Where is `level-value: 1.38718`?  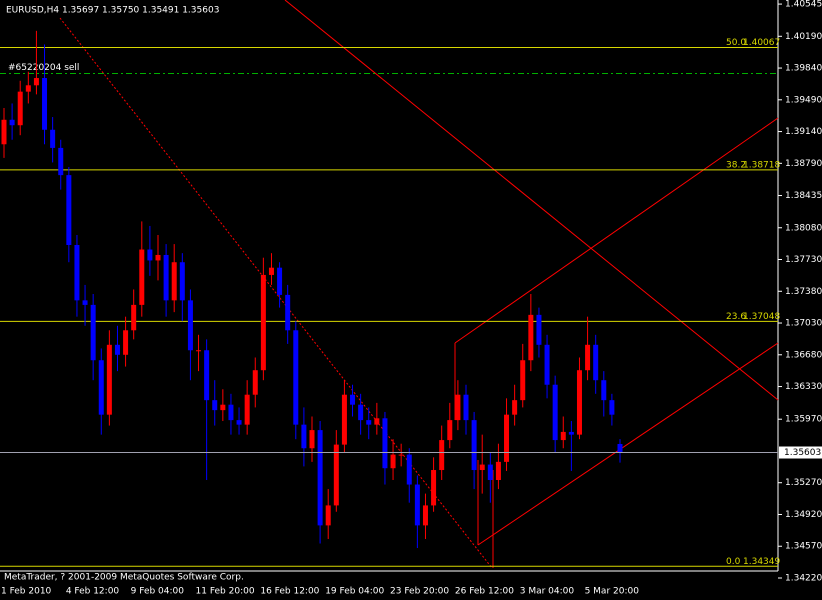
level-value: 1.38718 is located at coordinates (761, 165).